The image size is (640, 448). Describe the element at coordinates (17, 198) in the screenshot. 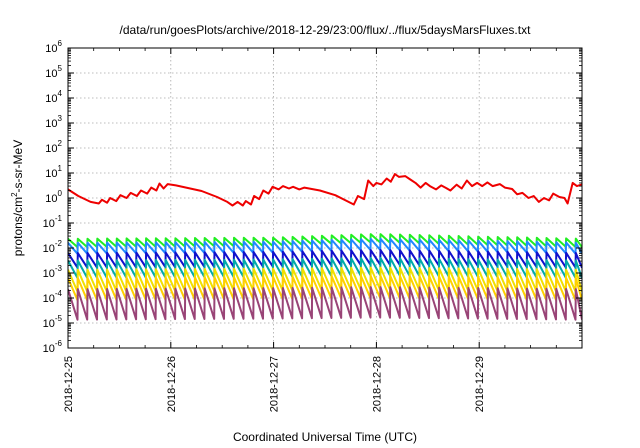

I see `y-axis-label: protons/cm2-s-sr-MeV` at that location.